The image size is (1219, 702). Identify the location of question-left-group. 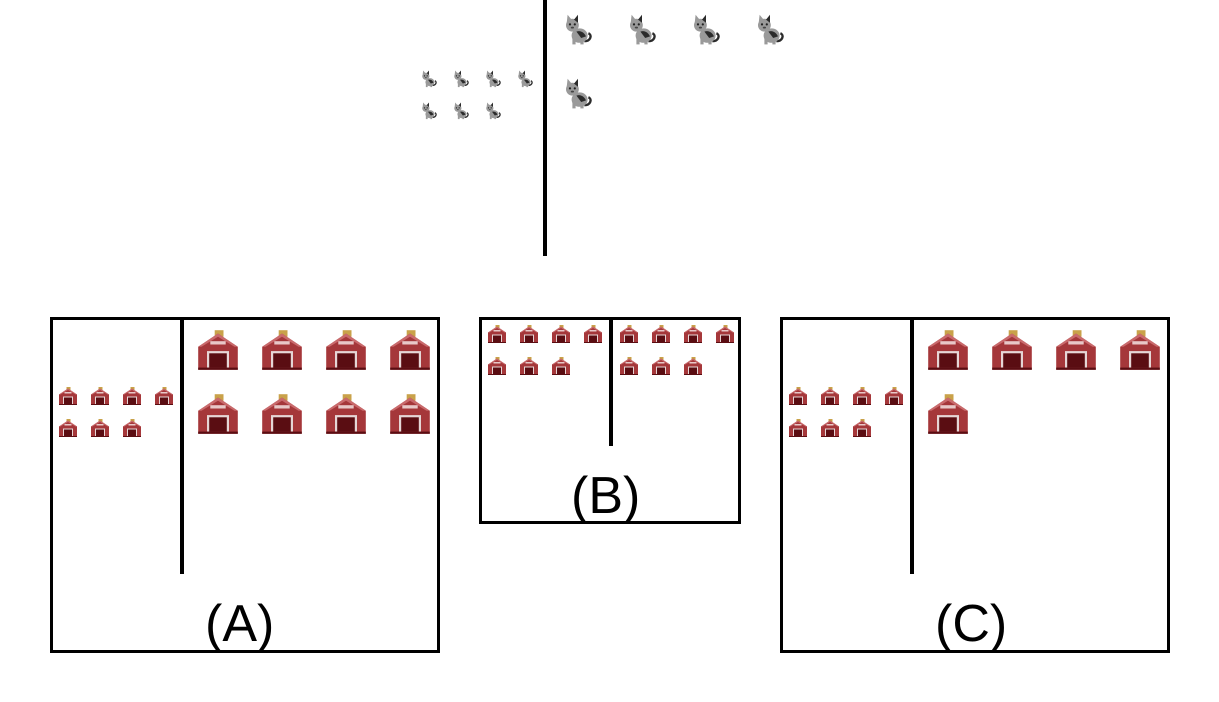
(480, 100).